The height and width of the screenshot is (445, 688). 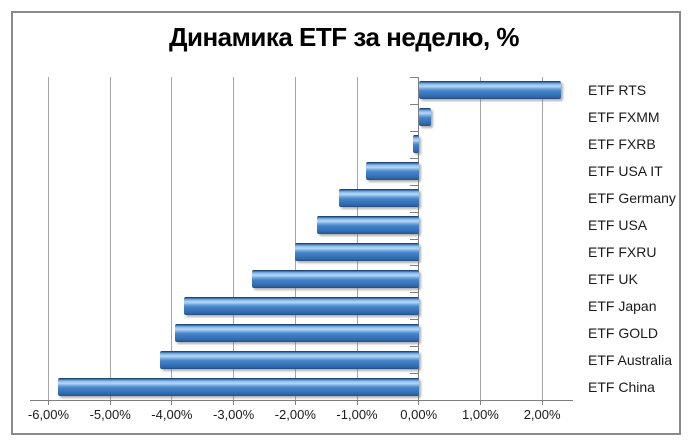 What do you see at coordinates (618, 225) in the screenshot?
I see `category-label: ETF USA` at bounding box center [618, 225].